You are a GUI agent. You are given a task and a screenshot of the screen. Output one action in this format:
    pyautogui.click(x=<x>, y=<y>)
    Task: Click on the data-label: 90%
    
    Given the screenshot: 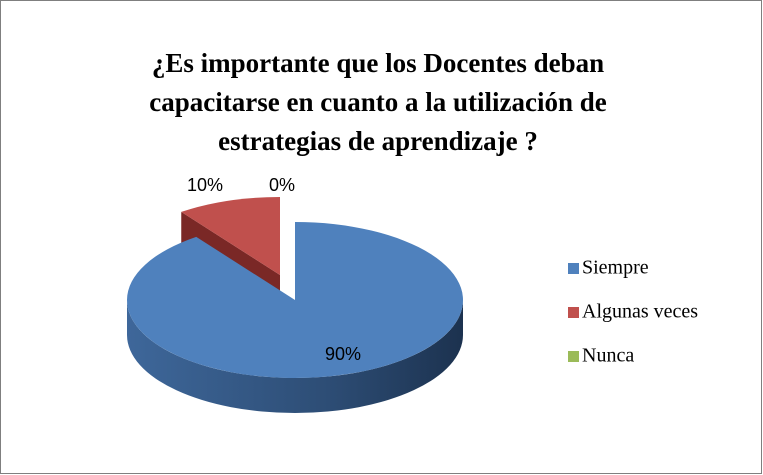 What is the action you would take?
    pyautogui.click(x=343, y=354)
    